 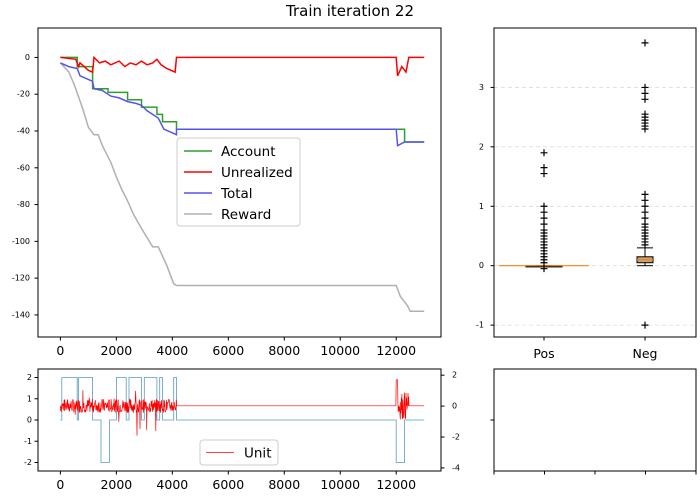 What do you see at coordinates (21, 278) in the screenshot?
I see `y-tick-label: -120` at bounding box center [21, 278].